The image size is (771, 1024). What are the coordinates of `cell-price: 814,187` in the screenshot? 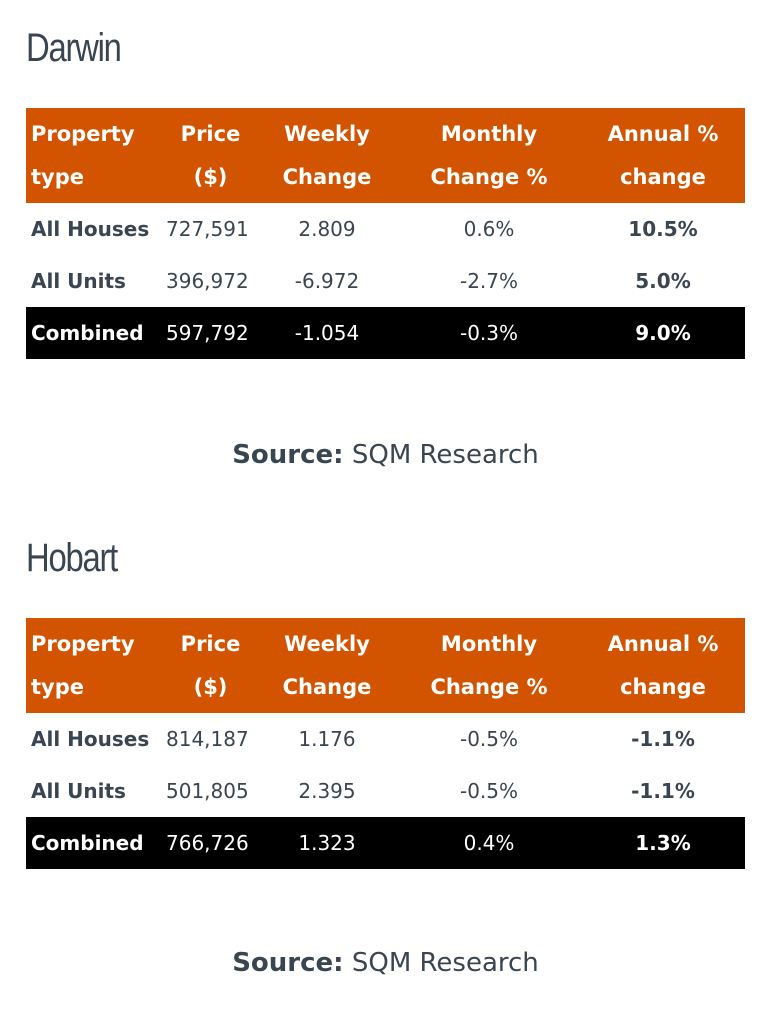 It's located at (207, 739).